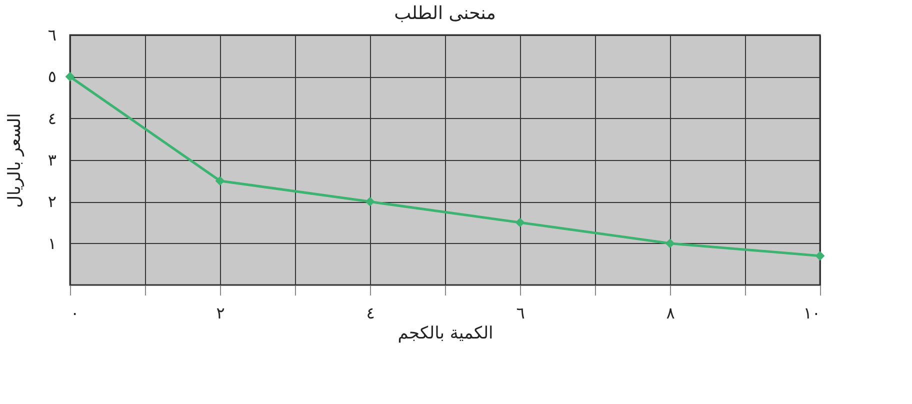 The image size is (912, 404). I want to click on y-tick-label: ١, so click(52, 243).